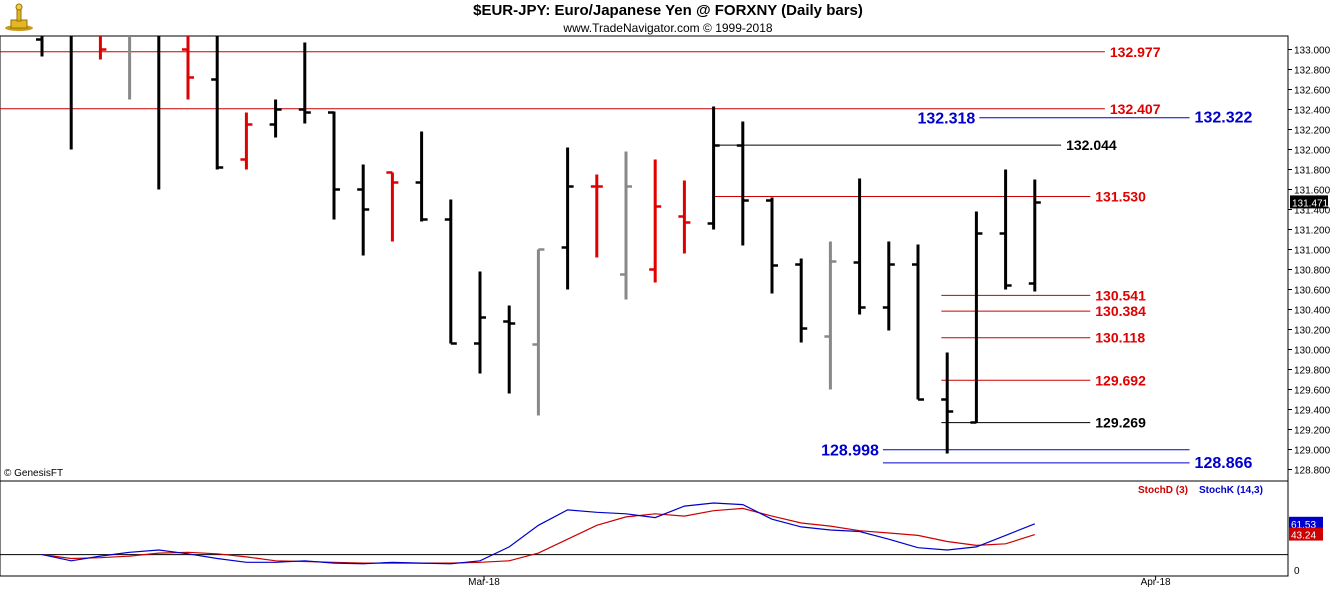  I want to click on level-label: 129.692, so click(1120, 380).